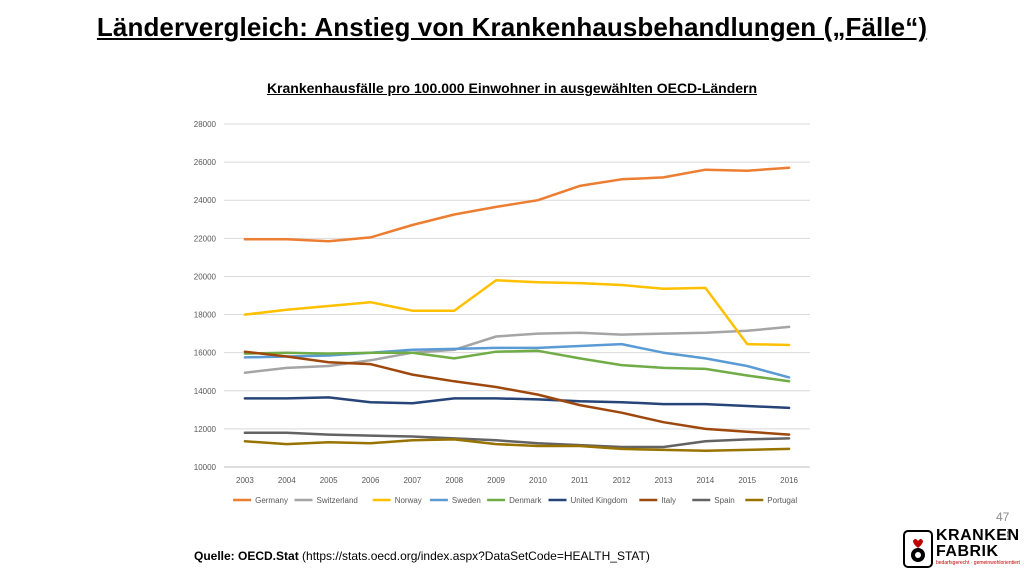  Describe the element at coordinates (538, 480) in the screenshot. I see `x-tick-label: 2010` at that location.